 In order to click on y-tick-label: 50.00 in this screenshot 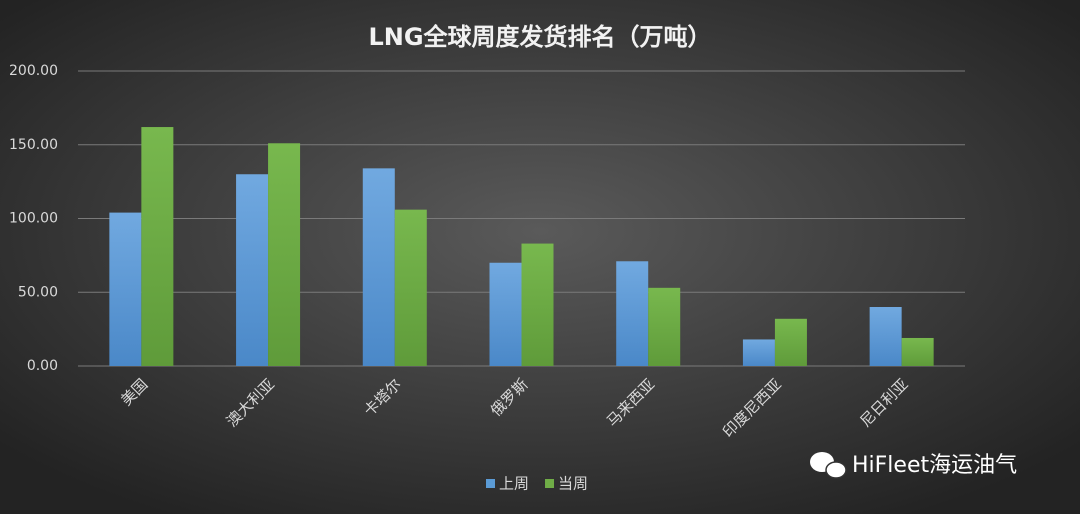, I will do `click(38, 292)`.